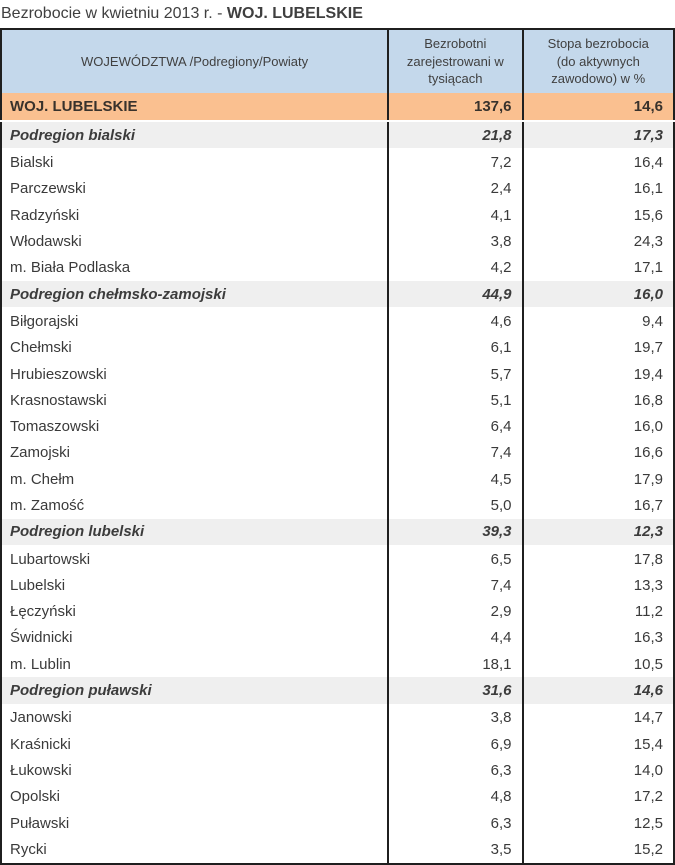 This screenshot has width=675, height=865. What do you see at coordinates (195, 850) in the screenshot?
I see `cell-name: Rycki` at bounding box center [195, 850].